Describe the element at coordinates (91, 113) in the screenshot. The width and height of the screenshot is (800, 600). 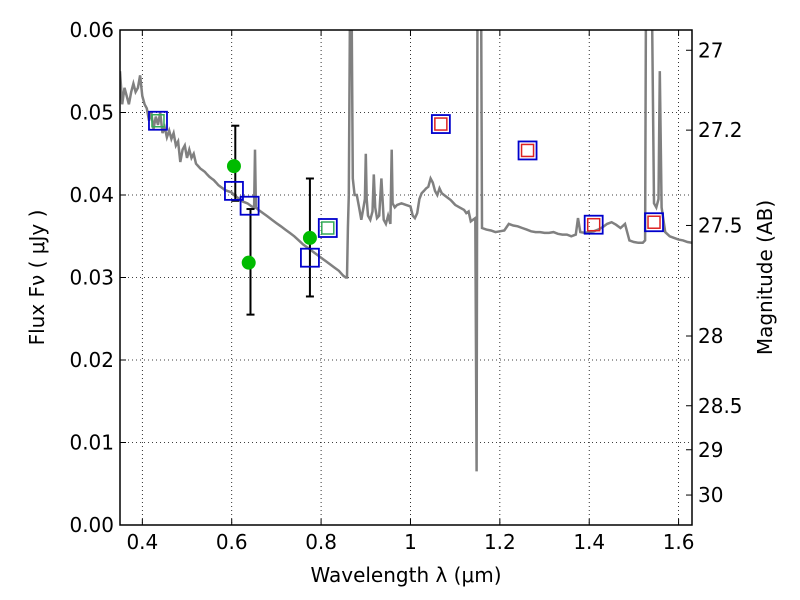
I see `y-tick-label: 0.05` at that location.